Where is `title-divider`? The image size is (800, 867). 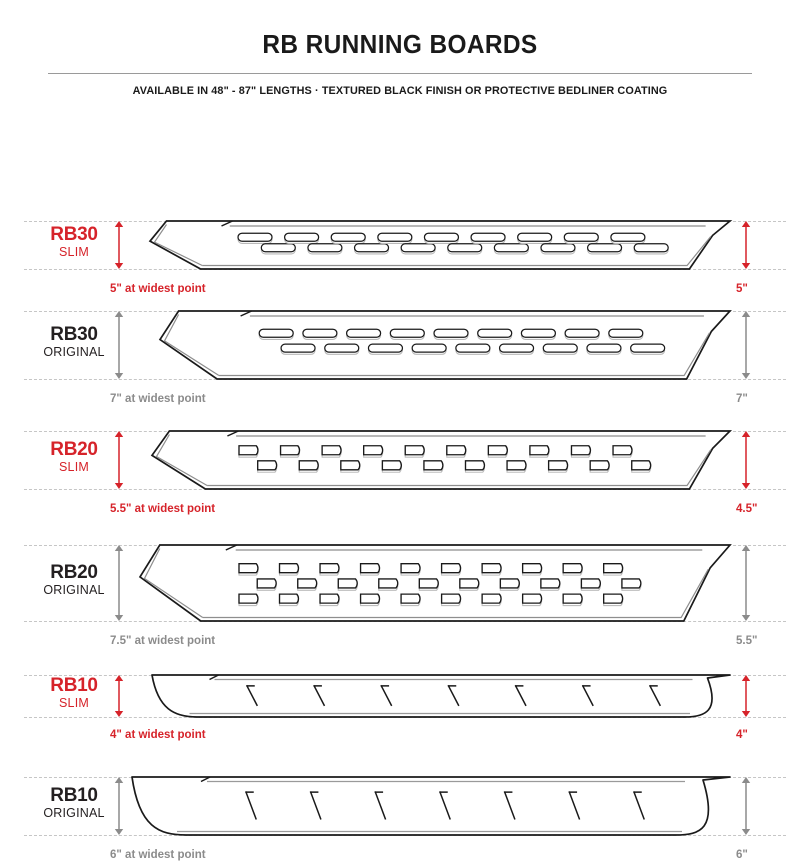
title-divider is located at coordinates (400, 73).